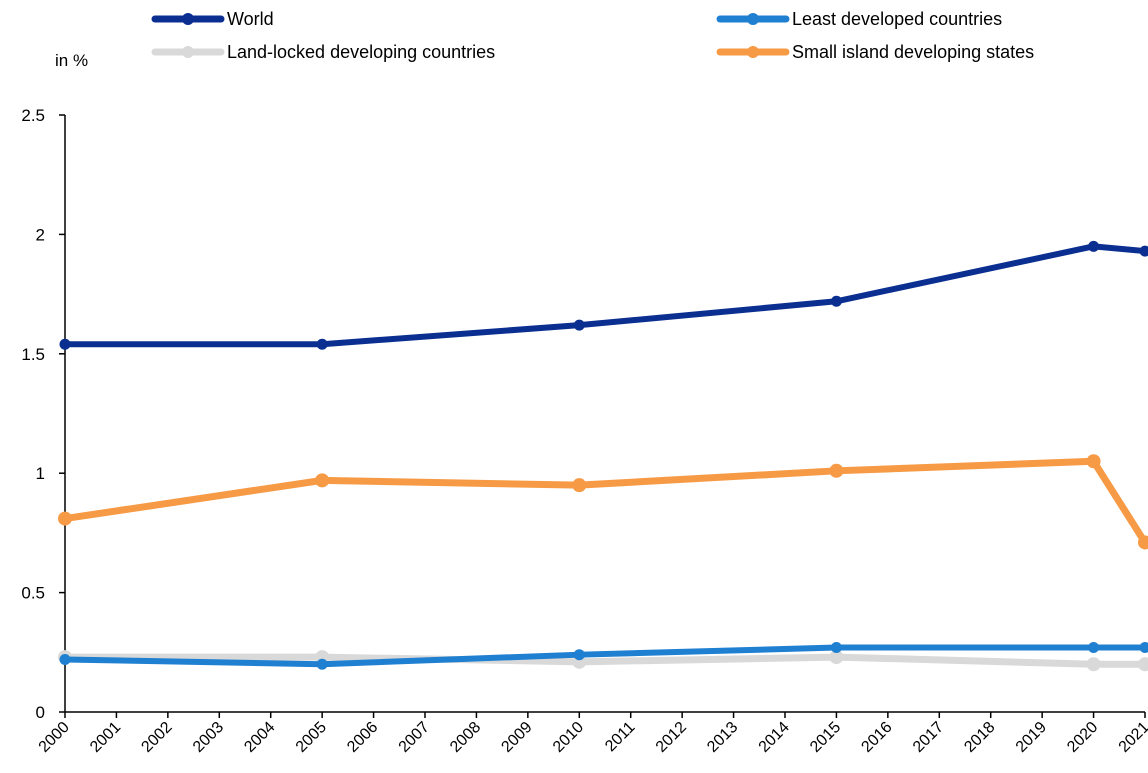 Image resolution: width=1148 pixels, height=773 pixels. What do you see at coordinates (979, 737) in the screenshot?
I see `x-tick-label: 2018` at bounding box center [979, 737].